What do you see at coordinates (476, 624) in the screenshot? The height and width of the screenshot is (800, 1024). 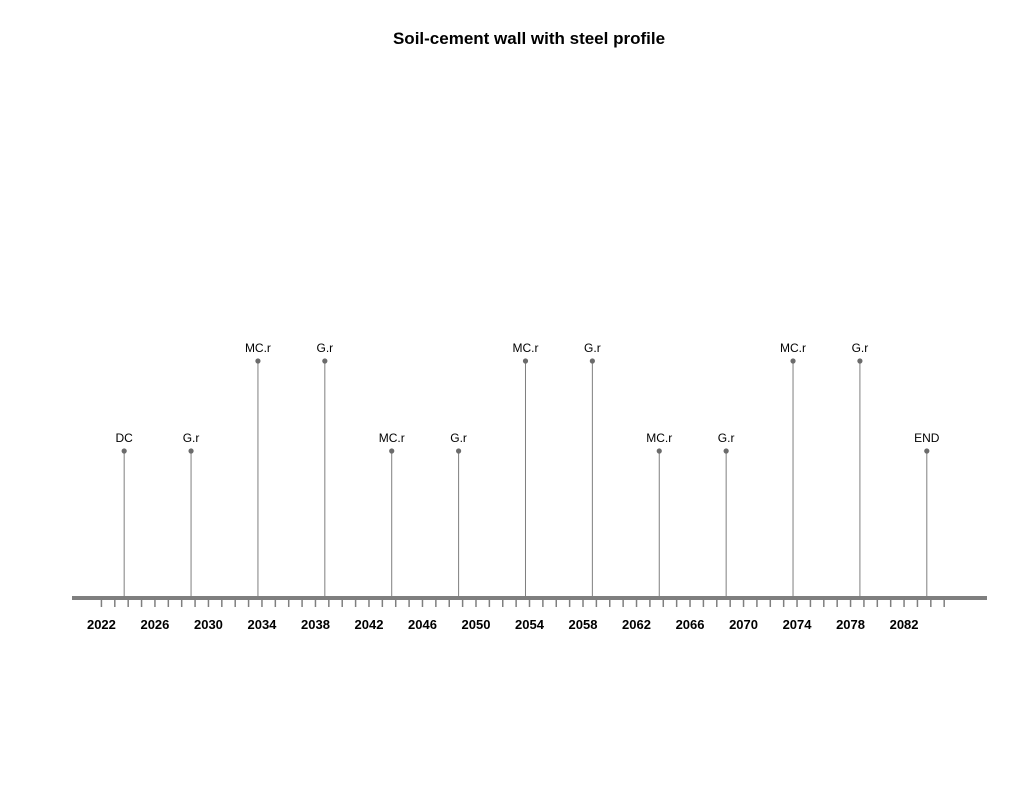 I see `year-tick-label: 2050` at bounding box center [476, 624].